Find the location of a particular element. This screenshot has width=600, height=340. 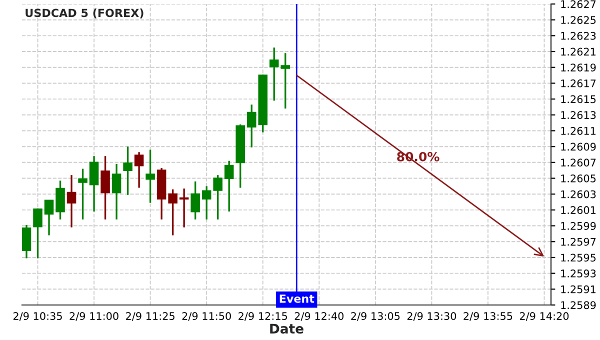

x-tick-label: 2/9 13:55 is located at coordinates (488, 316).